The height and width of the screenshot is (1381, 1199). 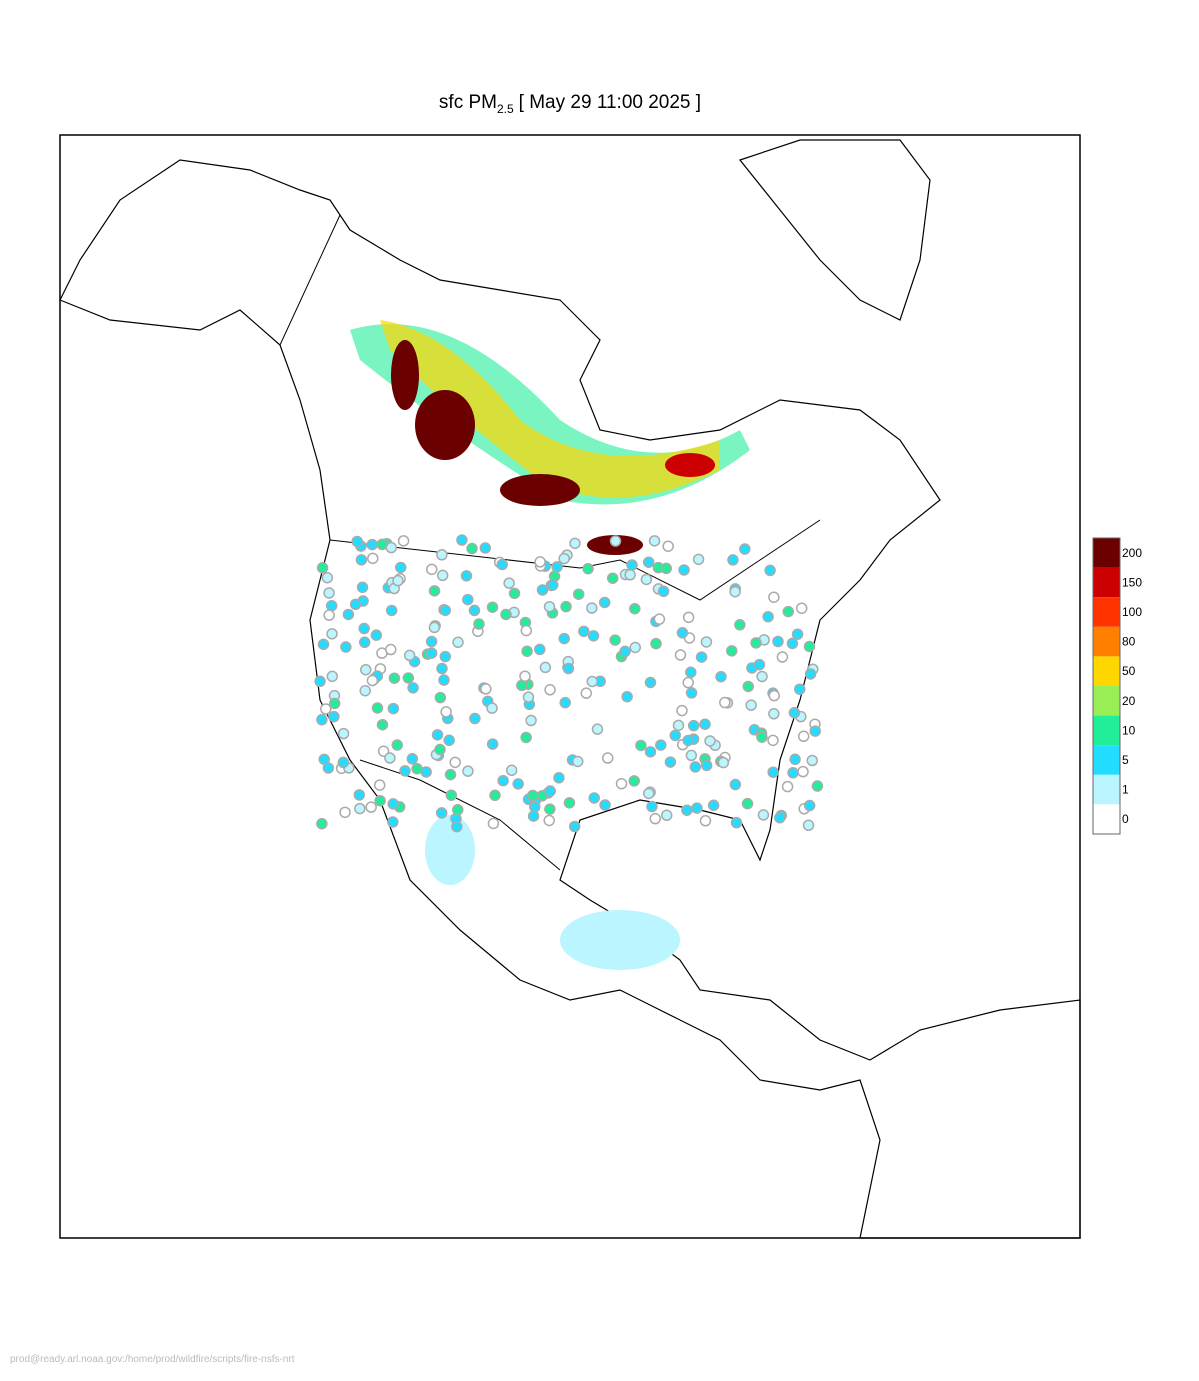 What do you see at coordinates (1129, 642) in the screenshot?
I see `colorbar-label: 80` at bounding box center [1129, 642].